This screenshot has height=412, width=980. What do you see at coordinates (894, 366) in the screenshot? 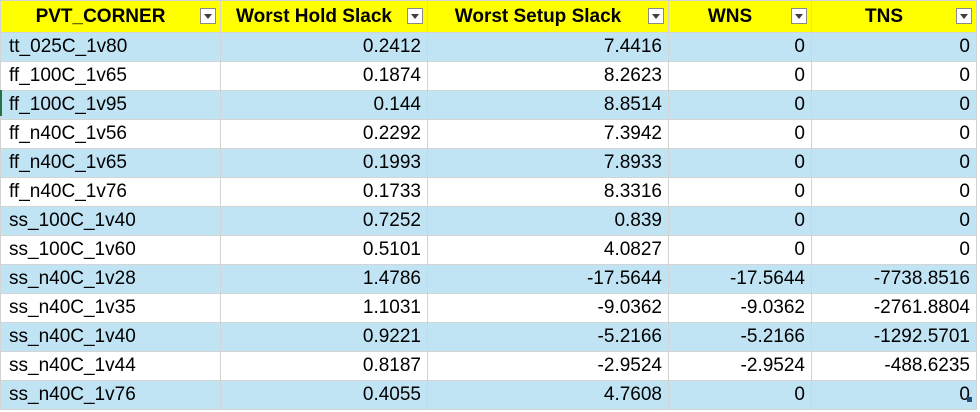
I see `cell-tns: -488.6235` at bounding box center [894, 366].